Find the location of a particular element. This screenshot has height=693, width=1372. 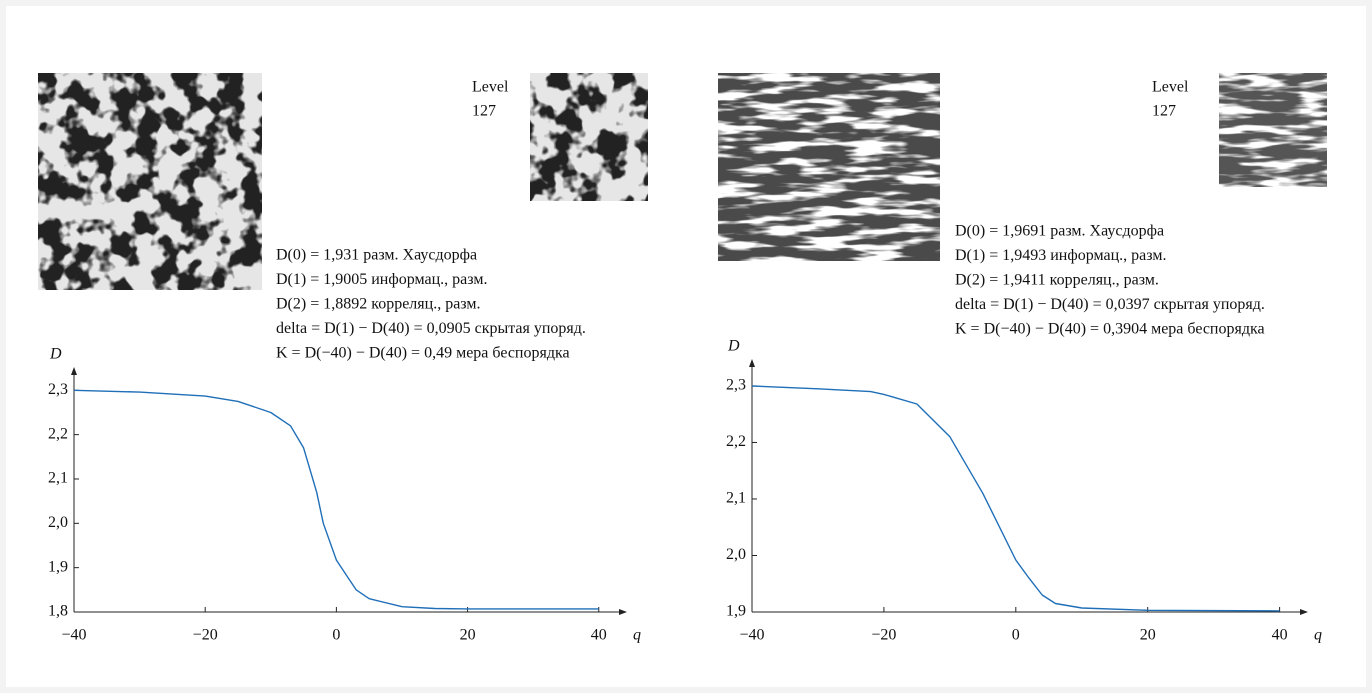

micrograph-2-level is located at coordinates (1273, 130).